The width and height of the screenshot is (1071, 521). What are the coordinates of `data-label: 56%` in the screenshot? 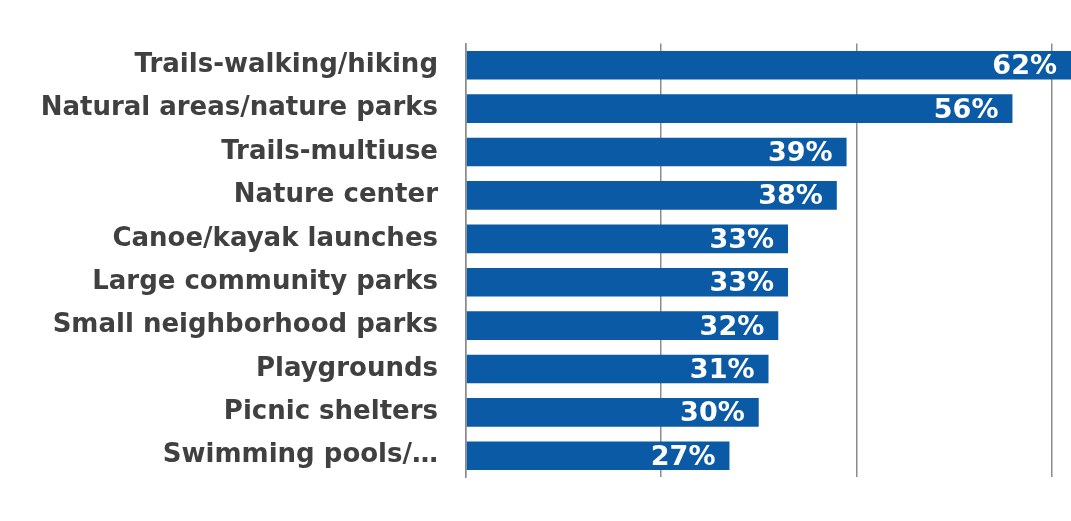 It's located at (966, 108).